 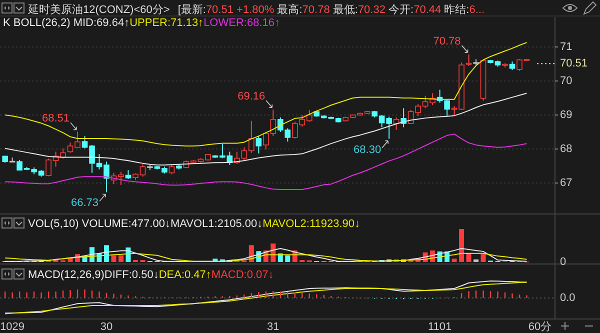 What do you see at coordinates (216, 224) in the screenshot?
I see `text: MAVOL1:2105.00↓` at bounding box center [216, 224].